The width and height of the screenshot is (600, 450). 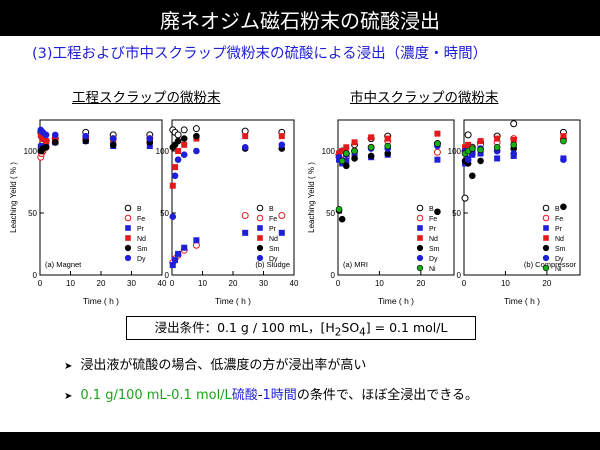 What do you see at coordinates (128, 208) in the screenshot?
I see `legend-marker-b` at bounding box center [128, 208].